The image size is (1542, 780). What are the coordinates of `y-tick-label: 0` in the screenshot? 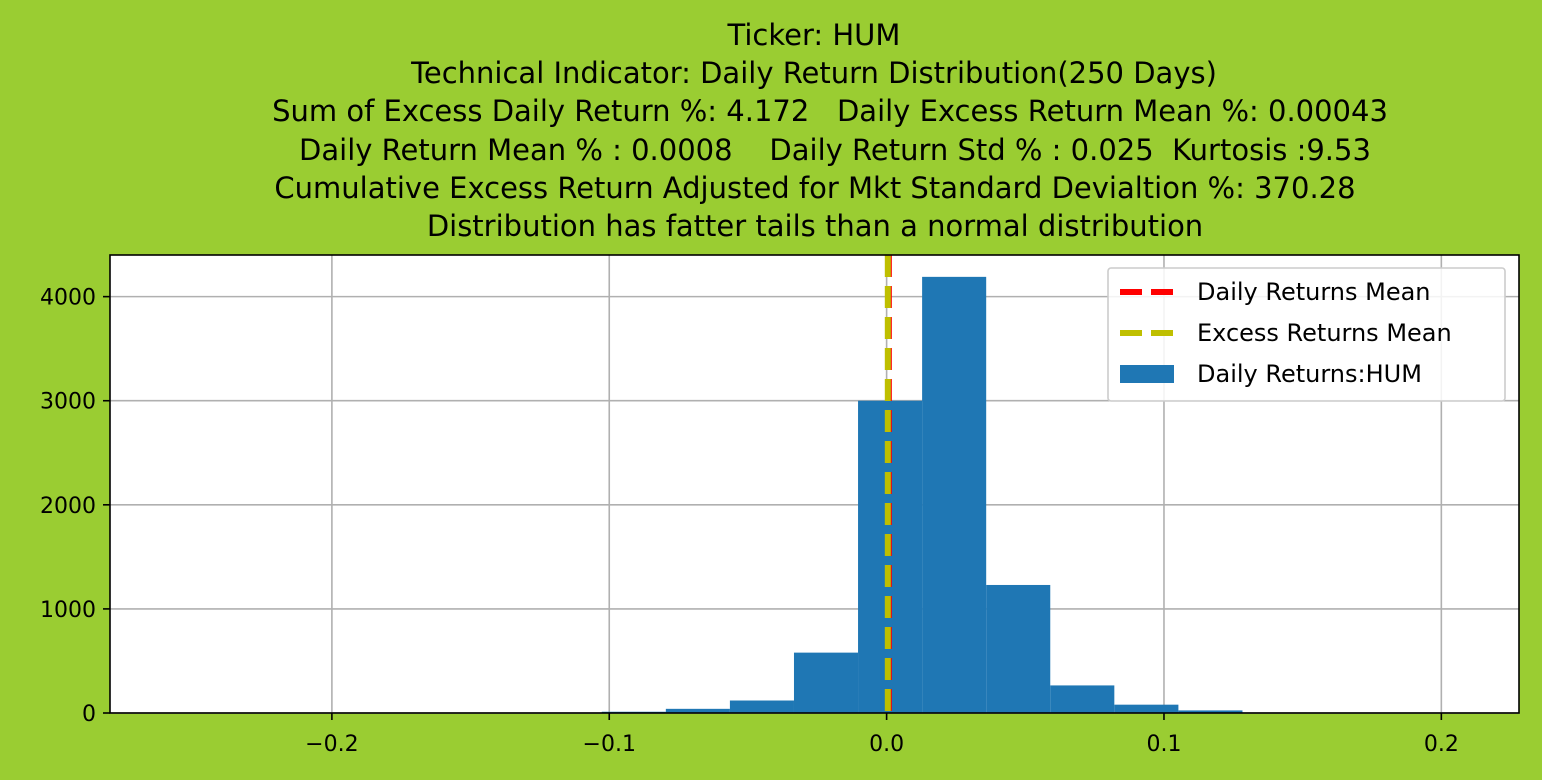 It's located at (89, 714).